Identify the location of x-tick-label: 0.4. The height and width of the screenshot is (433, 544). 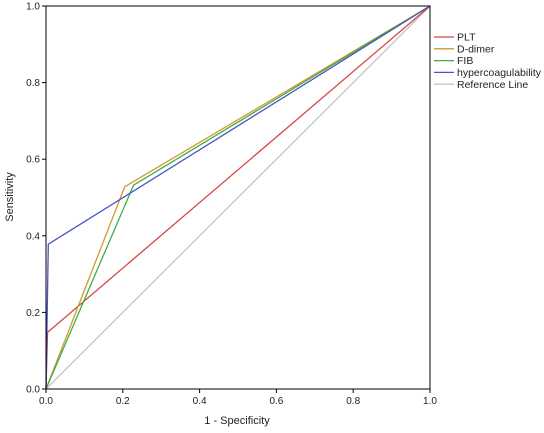
(200, 401).